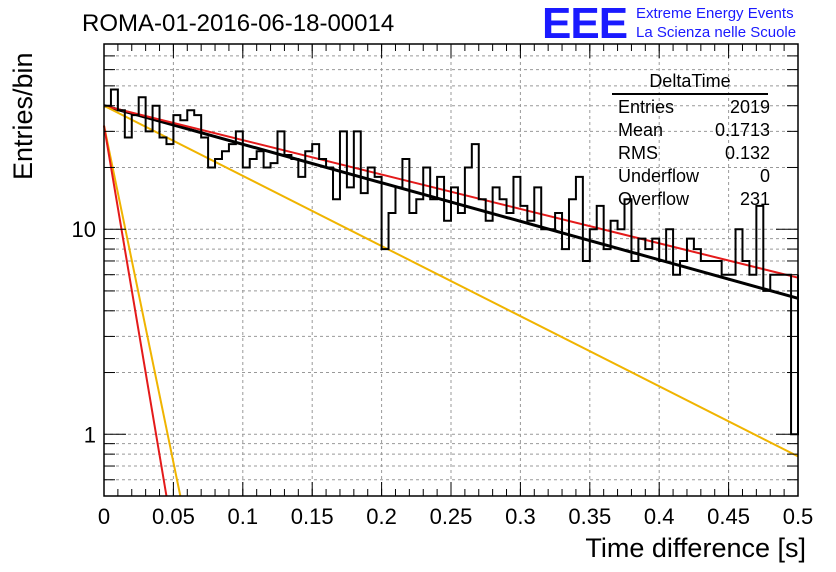  I want to click on logo-line-2: La Scienza nelle Scuole, so click(716, 32).